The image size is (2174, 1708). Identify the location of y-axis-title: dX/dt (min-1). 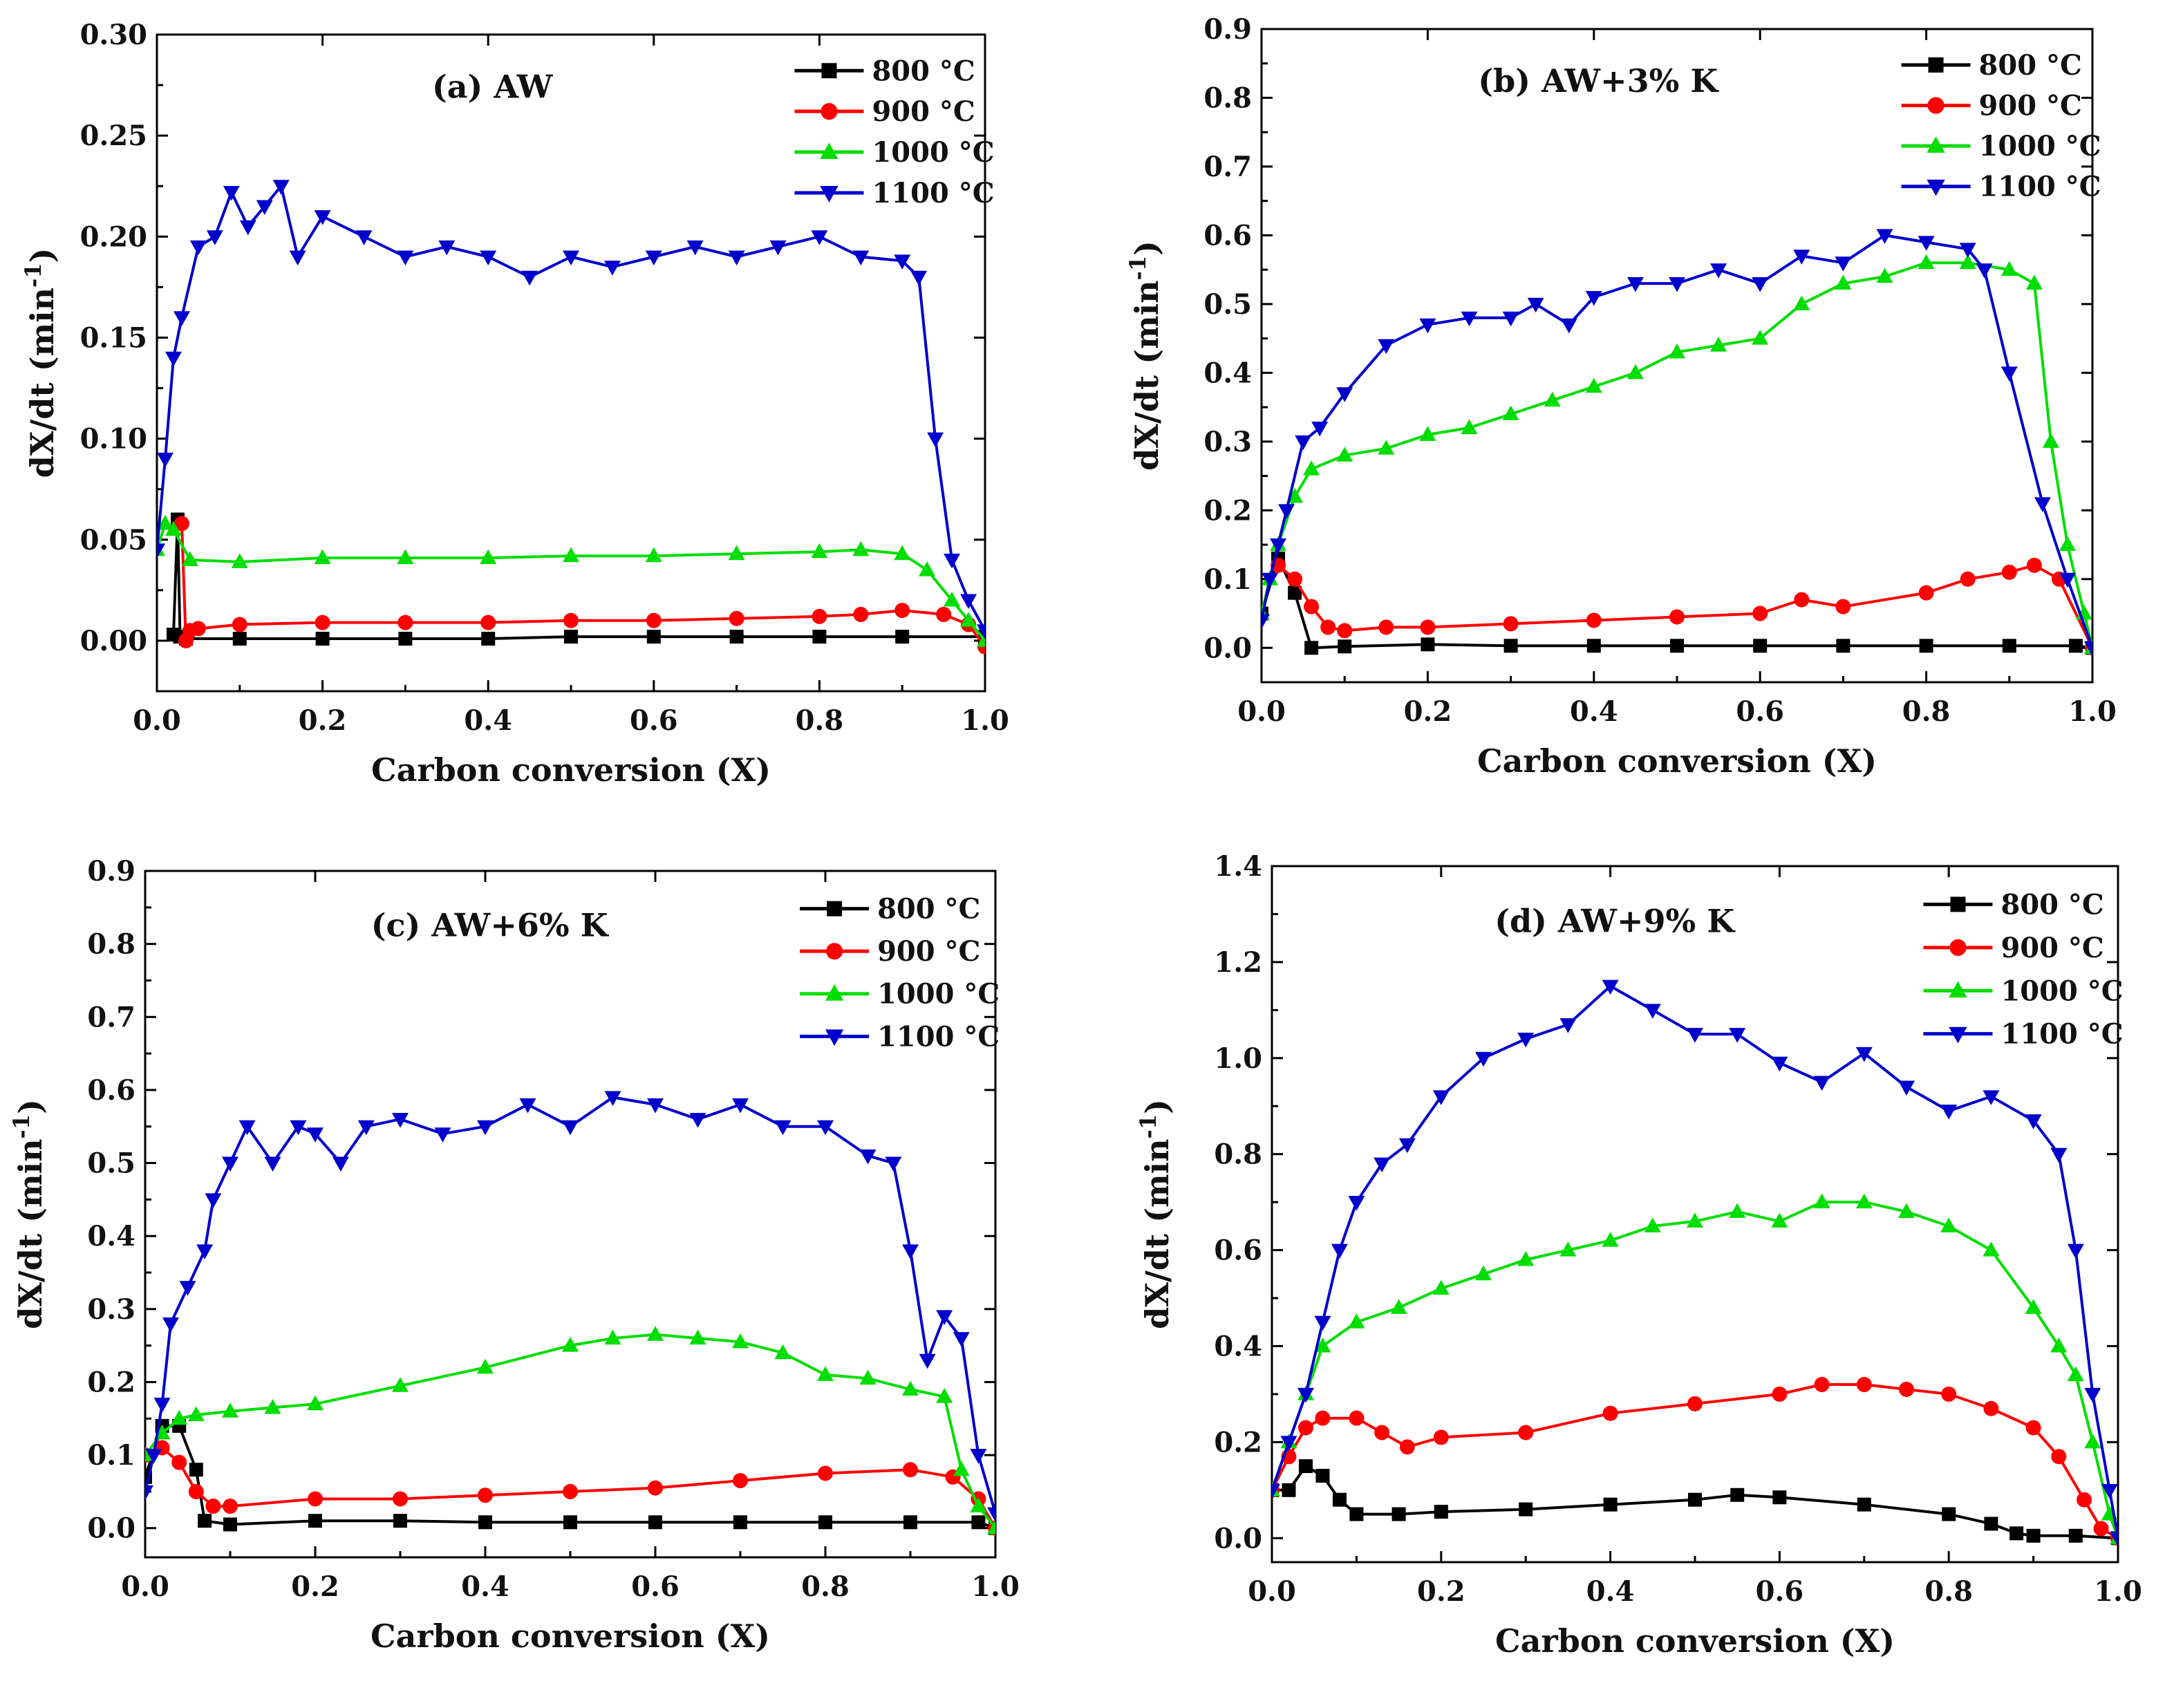
(40, 363).